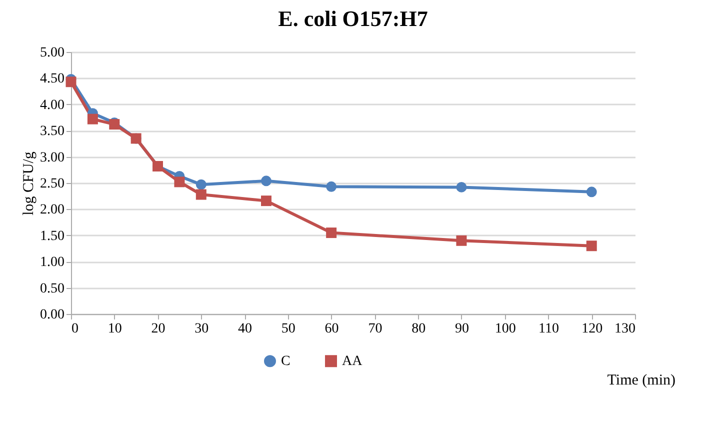 Image resolution: width=724 pixels, height=437 pixels. What do you see at coordinates (548, 329) in the screenshot?
I see `x-tick-label: 110` at bounding box center [548, 329].